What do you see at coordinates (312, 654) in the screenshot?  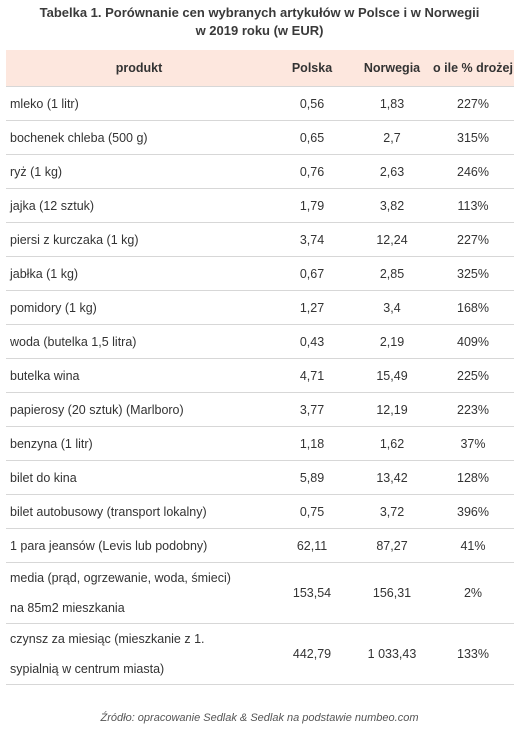 I see `poland-price-cell: 442,79` at bounding box center [312, 654].